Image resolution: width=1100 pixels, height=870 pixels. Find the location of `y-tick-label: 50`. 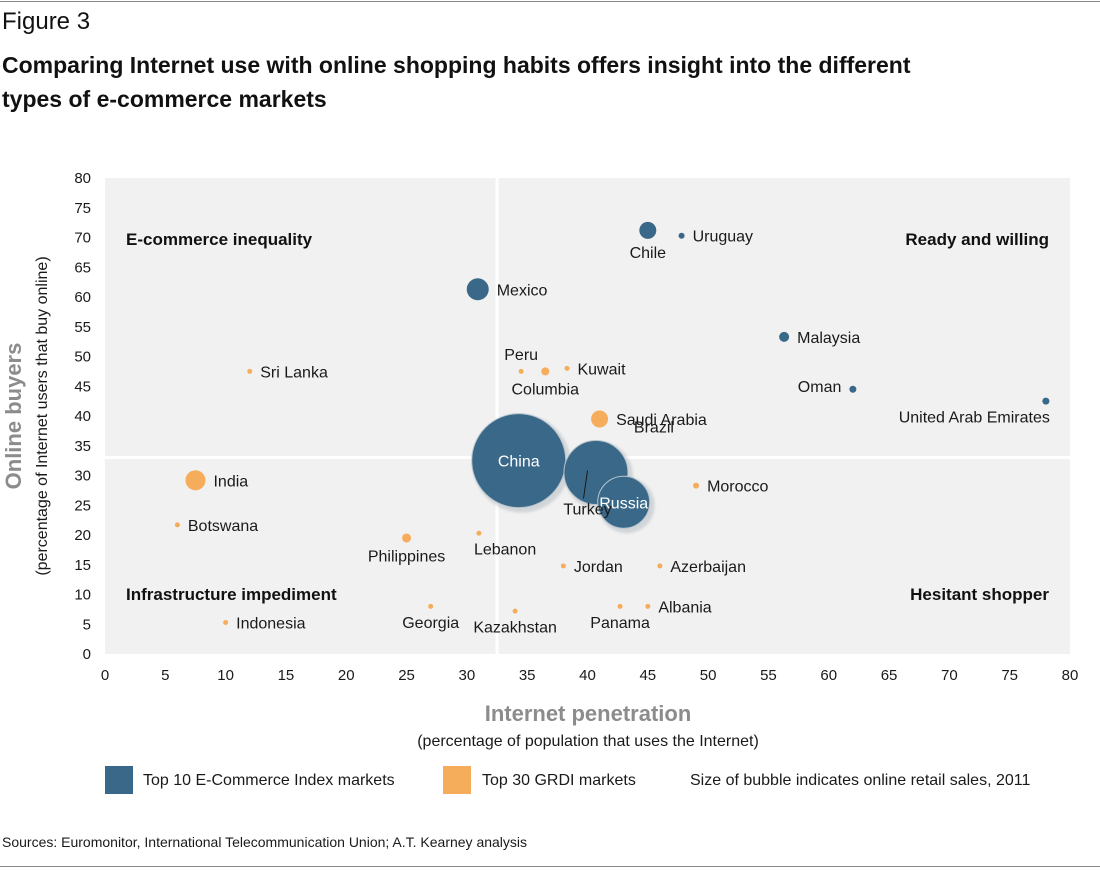

y-tick-label: 50 is located at coordinates (82, 357).